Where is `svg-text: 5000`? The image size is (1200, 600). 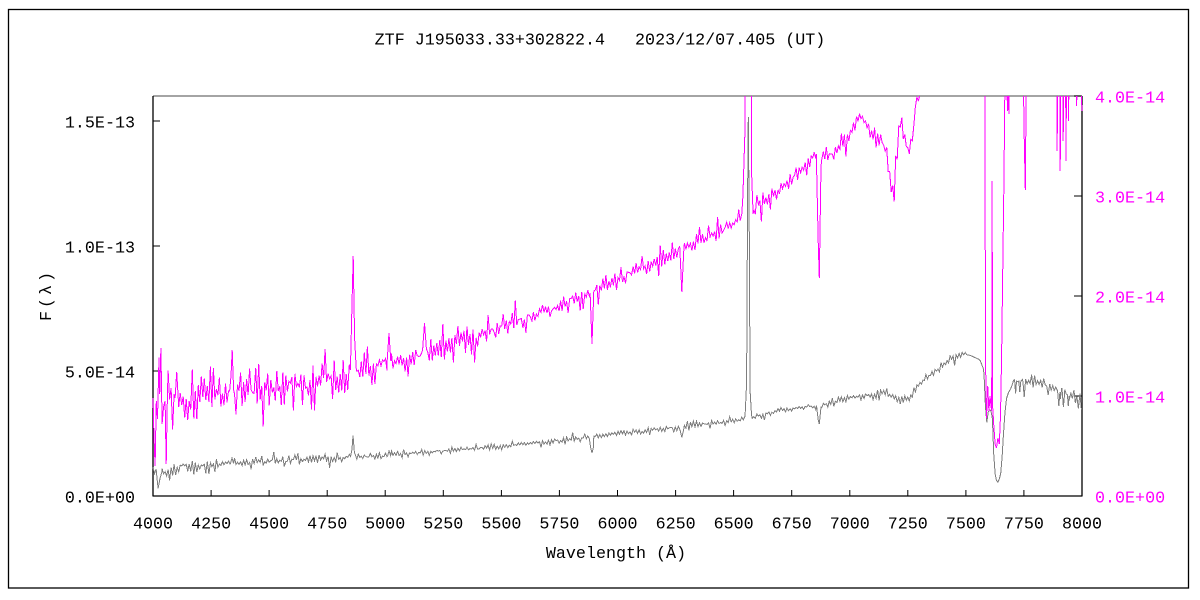
svg-text: 5000 is located at coordinates (385, 525).